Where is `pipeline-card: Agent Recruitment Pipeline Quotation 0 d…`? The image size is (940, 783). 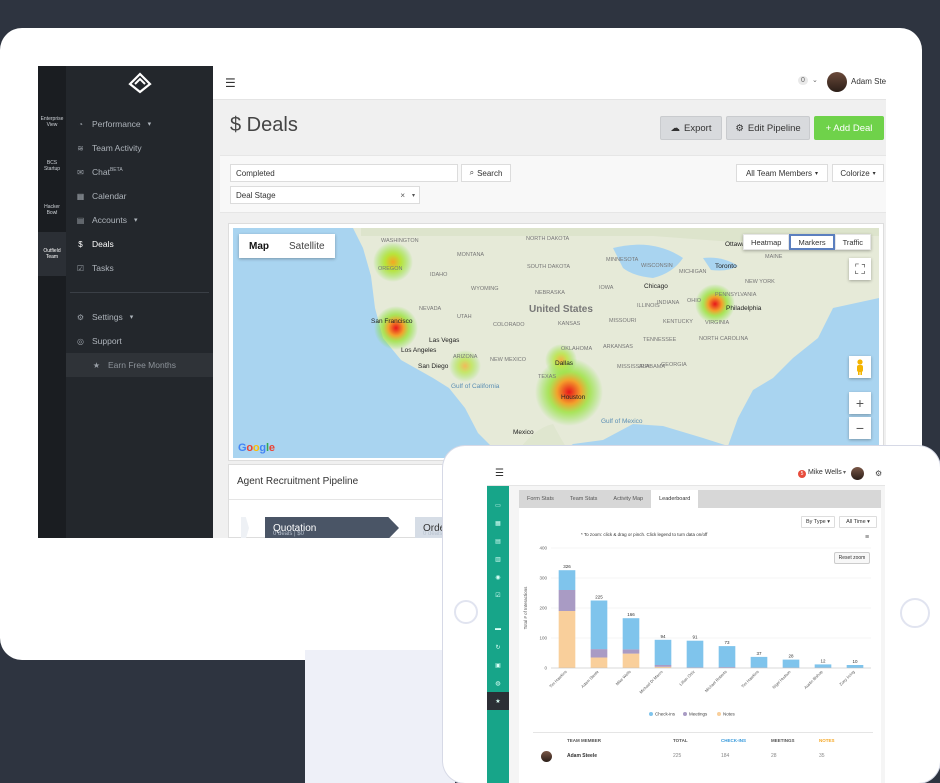 pipeline-card: Agent Recruitment Pipeline Quotation 0 d… is located at coordinates (353, 501).